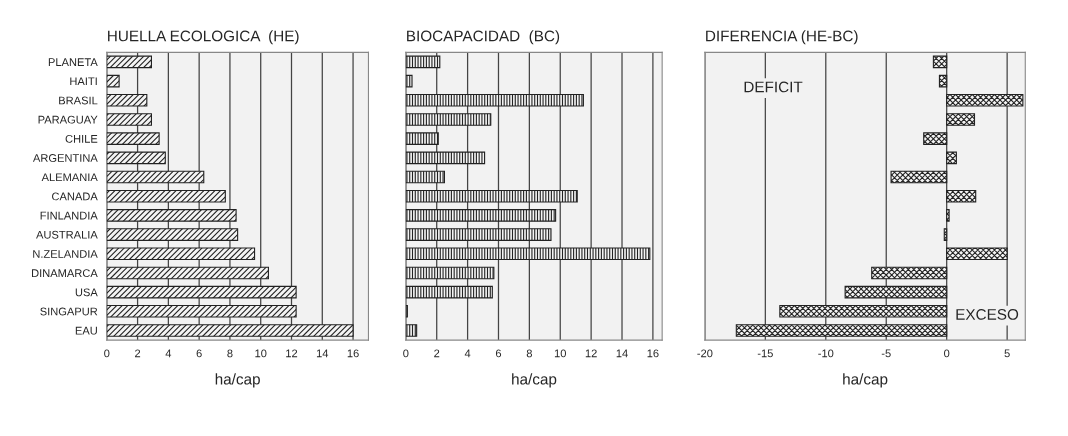  I want to click on y-tick-label: CHILE, so click(81, 138).